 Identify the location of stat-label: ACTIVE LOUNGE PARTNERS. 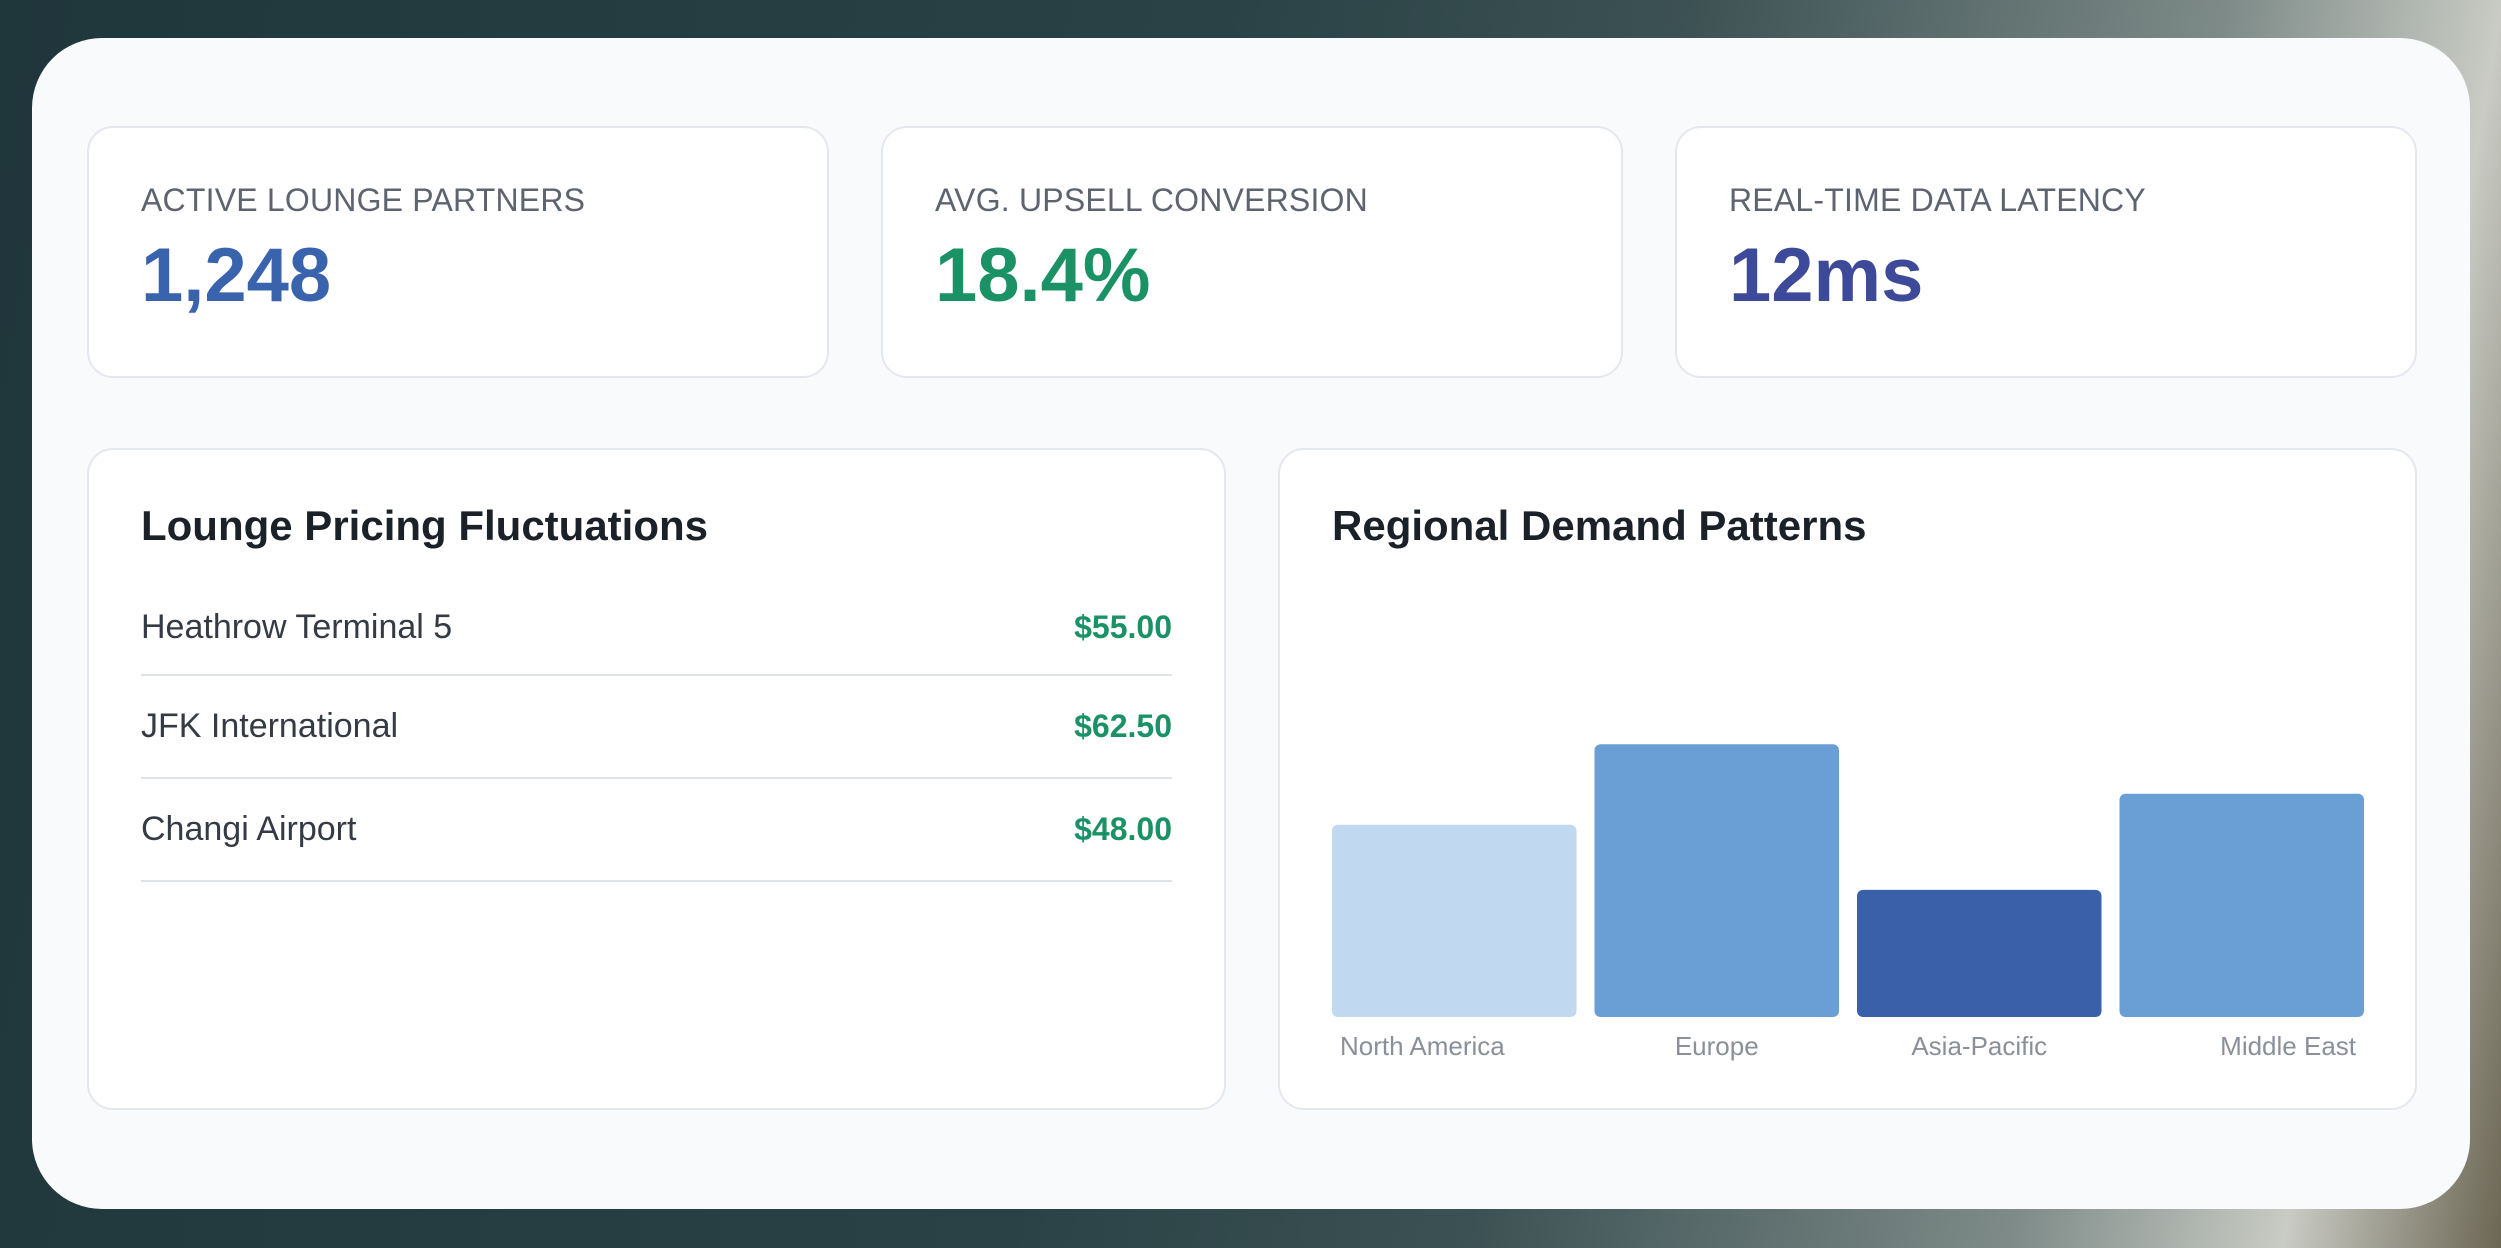
(363, 200).